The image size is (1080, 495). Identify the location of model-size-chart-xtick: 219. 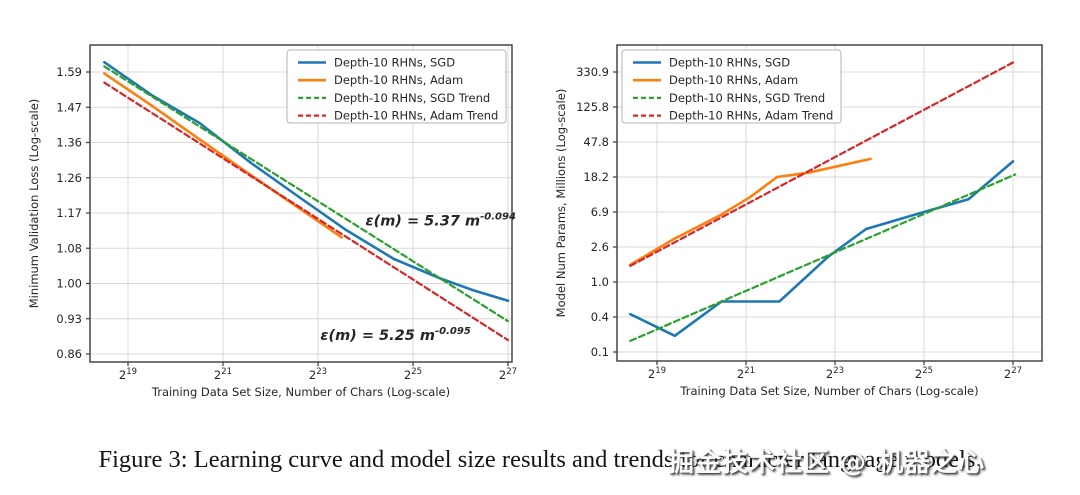
(657, 373).